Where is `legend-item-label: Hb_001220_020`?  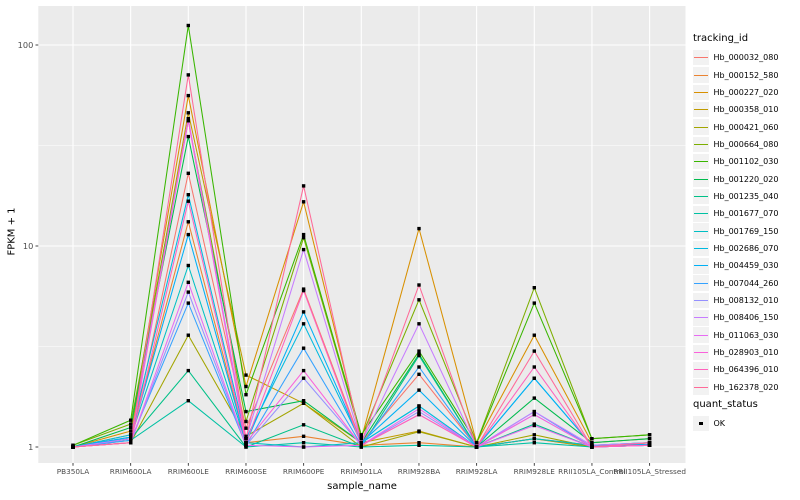
legend-item-label: Hb_001220_020 is located at coordinates (746, 179).